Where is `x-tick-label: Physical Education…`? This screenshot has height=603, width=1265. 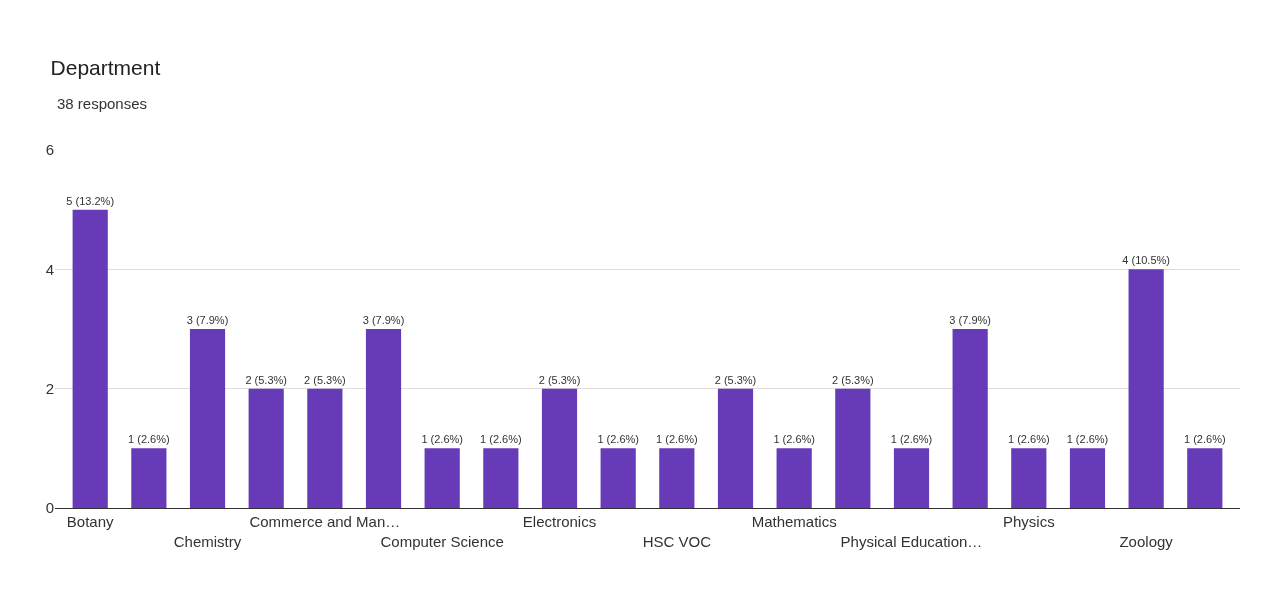 x-tick-label: Physical Education… is located at coordinates (911, 541).